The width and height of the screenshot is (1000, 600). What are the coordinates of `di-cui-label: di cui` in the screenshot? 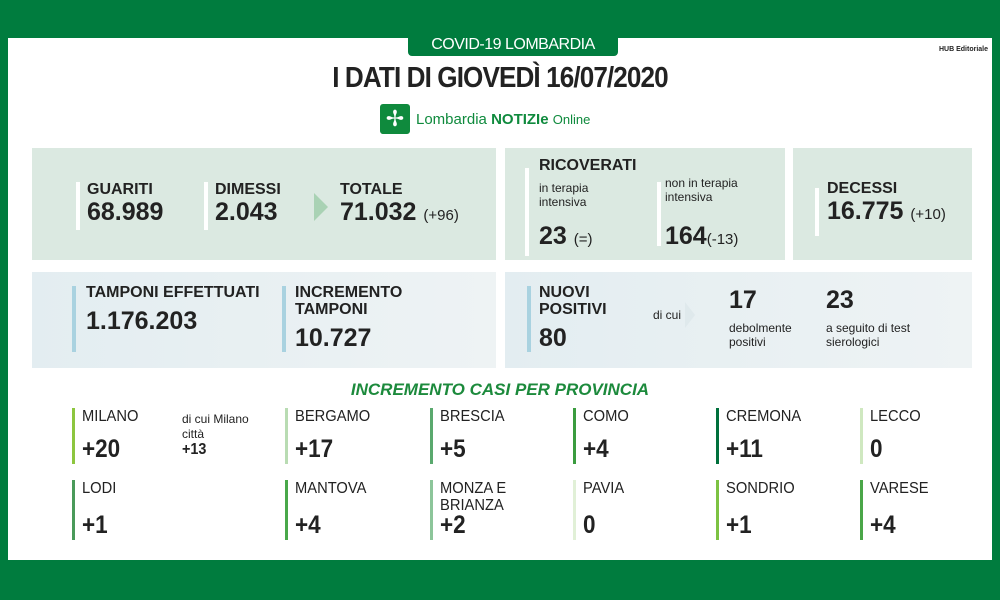 It's located at (667, 315).